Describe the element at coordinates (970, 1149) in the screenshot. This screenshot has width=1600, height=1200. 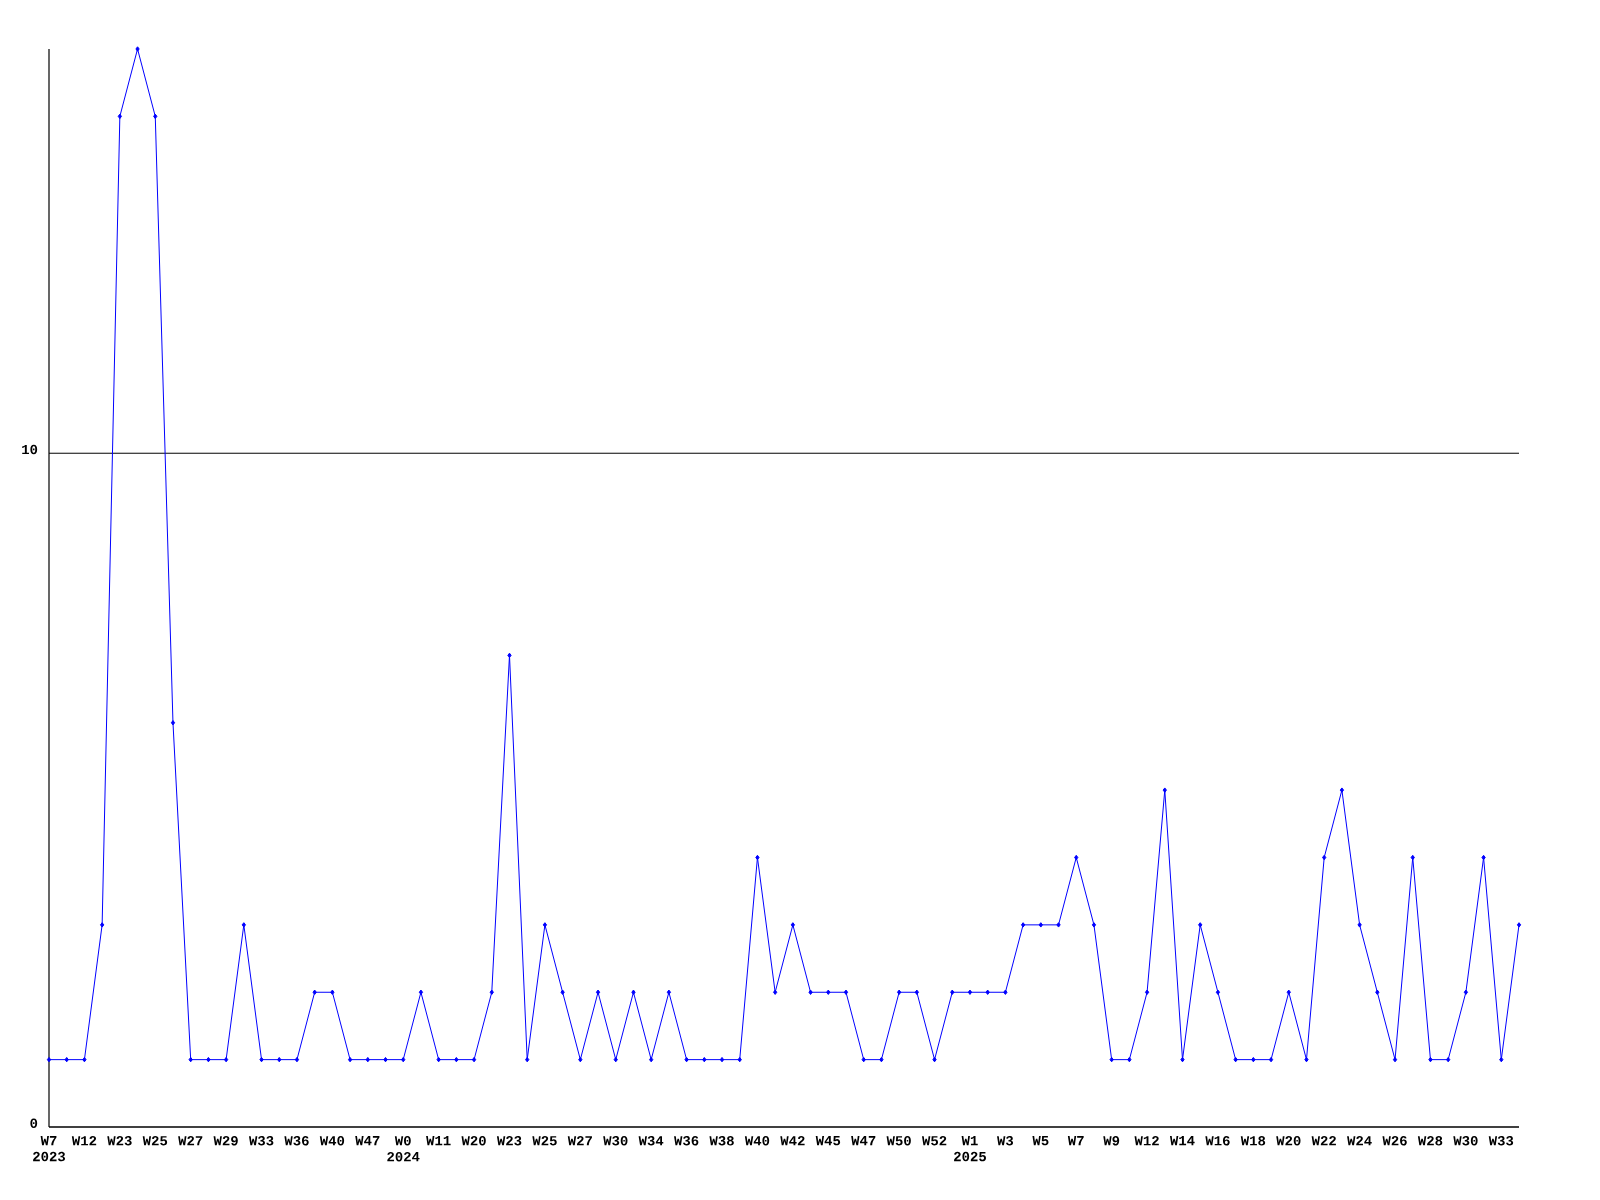
I see `x-tick-label: W1 2025` at that location.